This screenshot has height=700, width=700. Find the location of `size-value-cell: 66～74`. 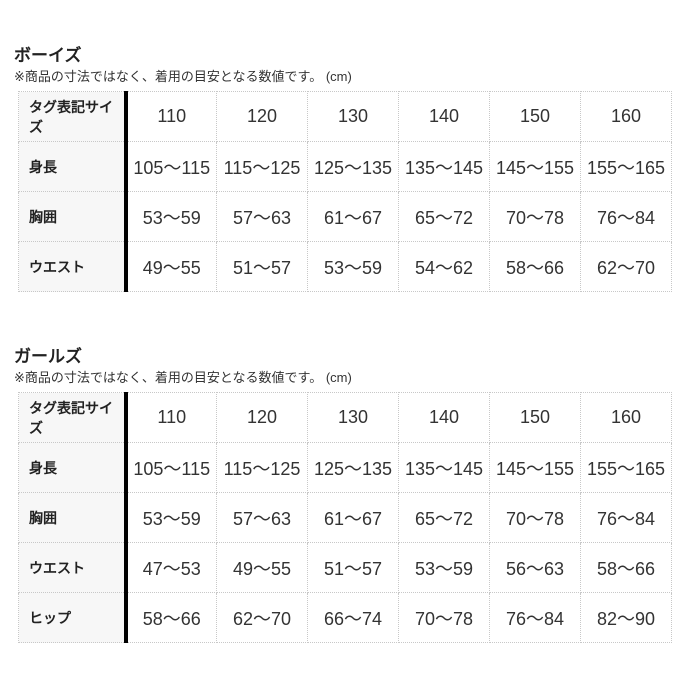

size-value-cell: 66～74 is located at coordinates (353, 617).